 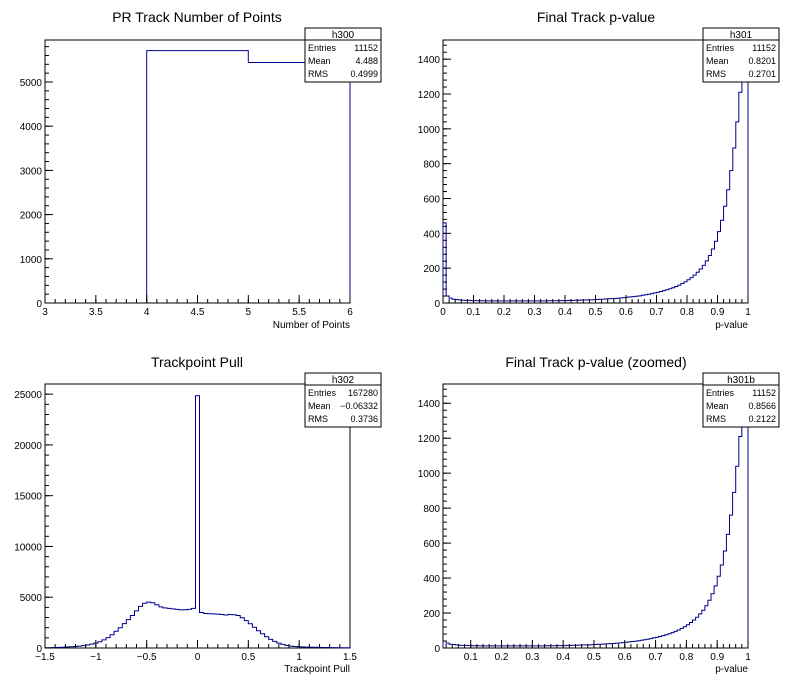 What do you see at coordinates (147, 657) in the screenshot?
I see `x-tick-label: −0.5` at bounding box center [147, 657].